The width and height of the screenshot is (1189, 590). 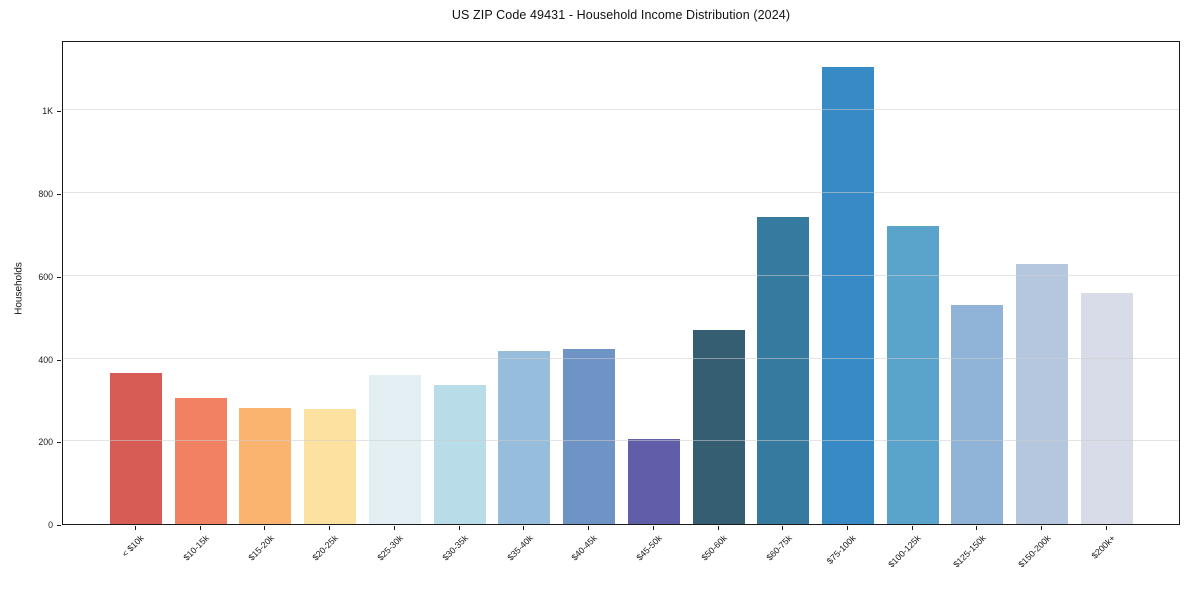 What do you see at coordinates (45, 359) in the screenshot?
I see `y-tick-label: 400` at bounding box center [45, 359].